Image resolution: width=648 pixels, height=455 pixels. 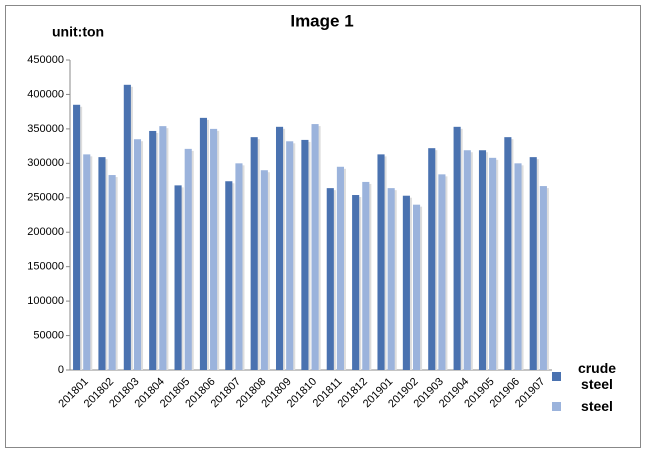 I want to click on legend-item: crude steel, so click(x=588, y=376).